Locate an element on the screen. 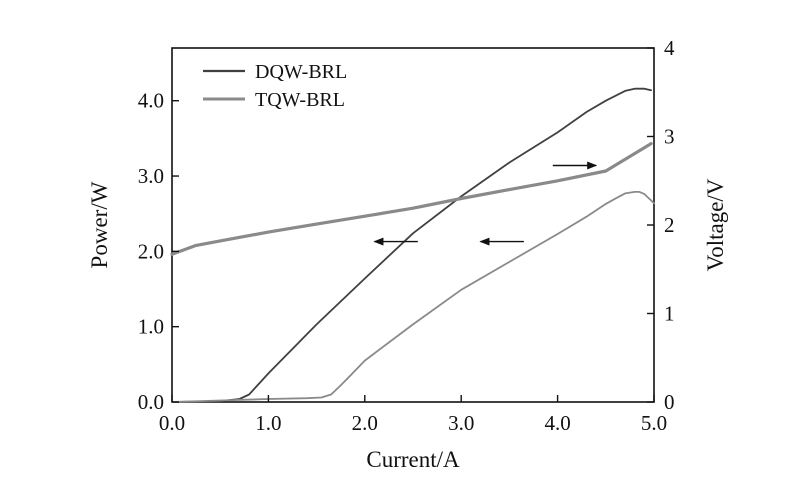  y-right-tick-label: 0 is located at coordinates (669, 402).